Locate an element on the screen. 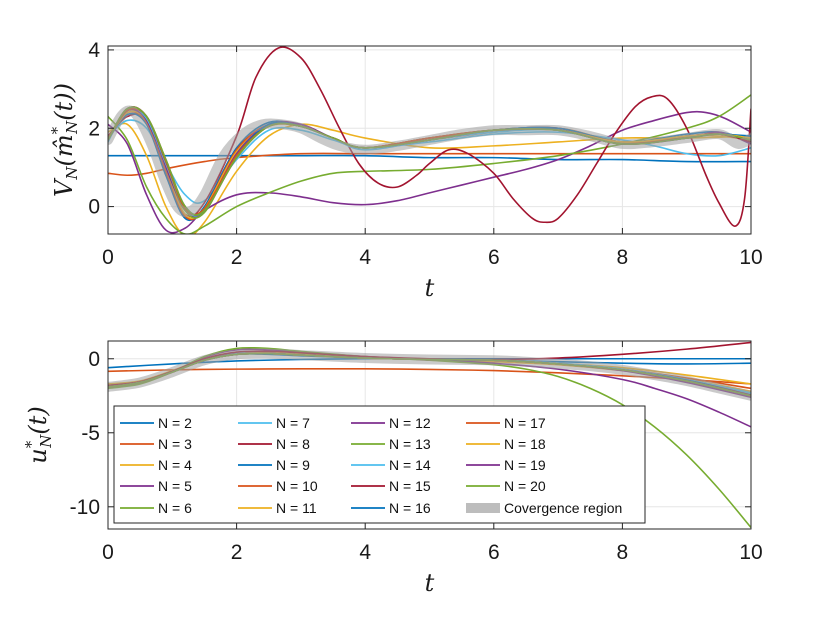 This screenshot has height=623, width=830. y-tick-label: -5 is located at coordinates (90, 433).